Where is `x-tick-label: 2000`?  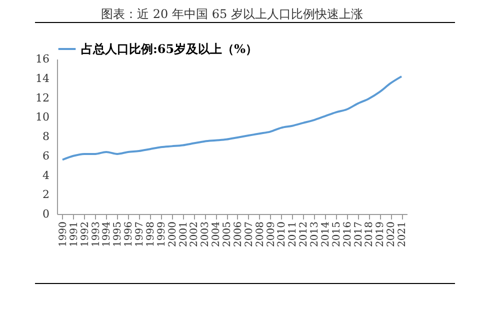
x-tick-label: 2000 is located at coordinates (172, 234).